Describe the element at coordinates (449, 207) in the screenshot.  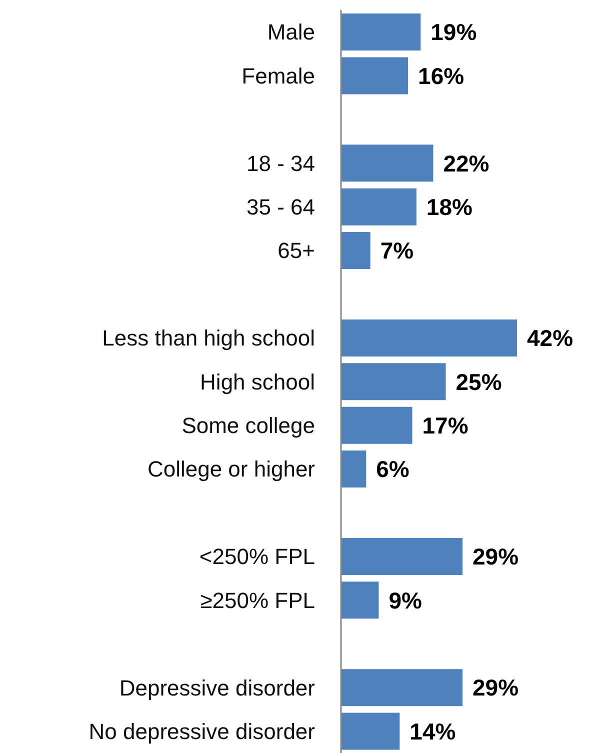
I see `data-label: 18%` at that location.